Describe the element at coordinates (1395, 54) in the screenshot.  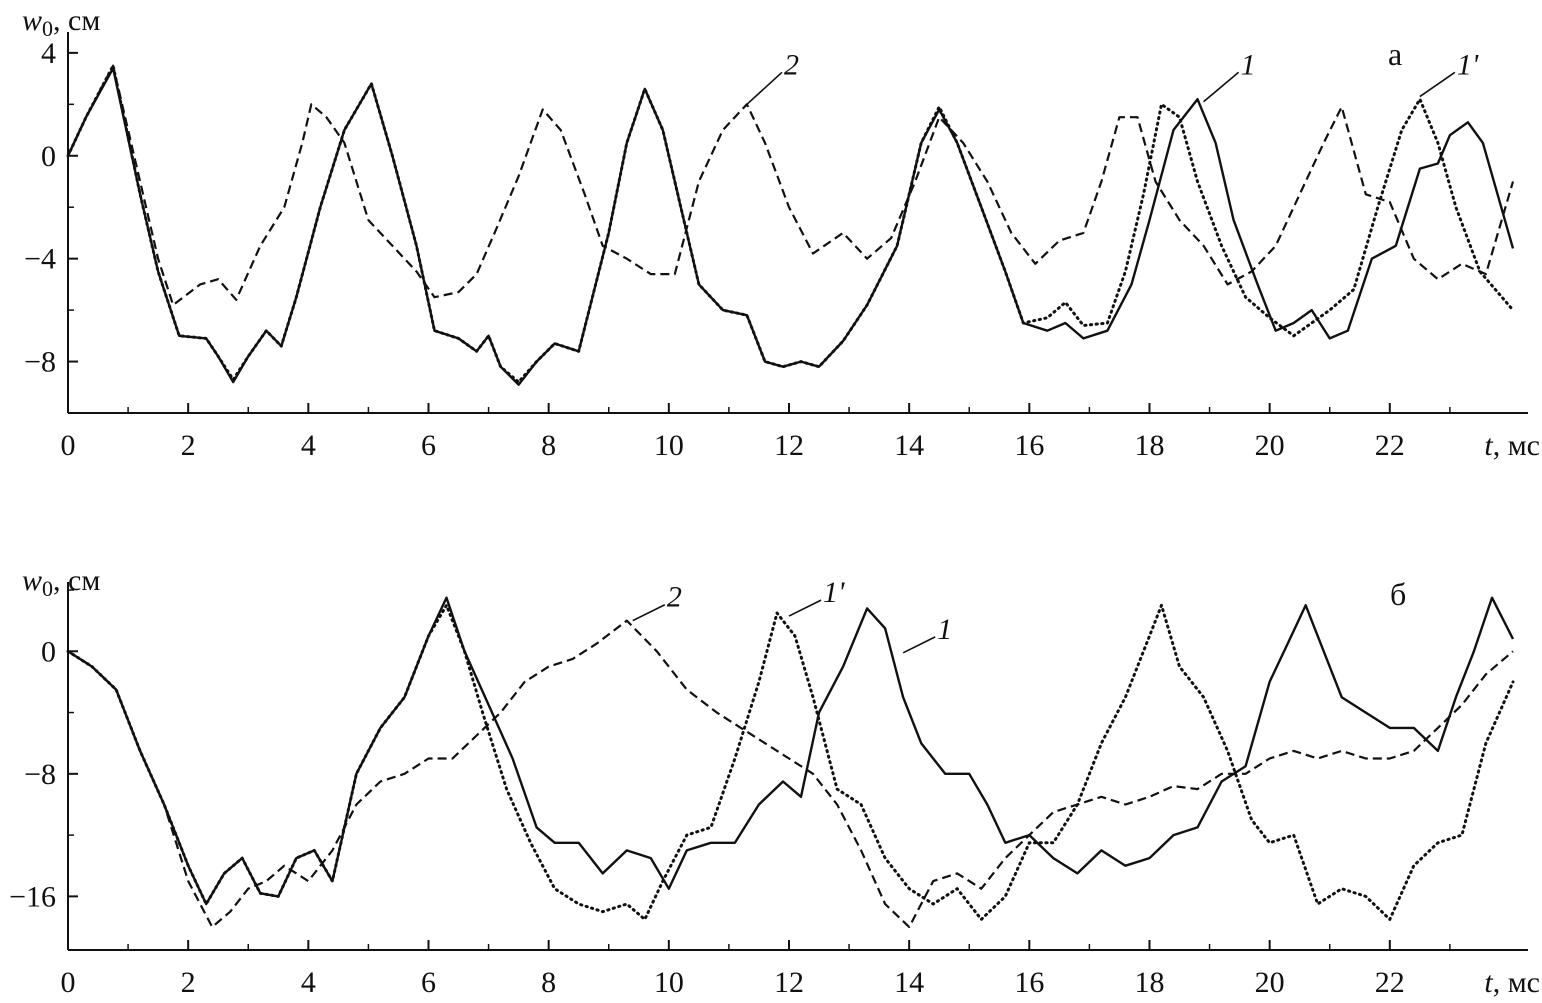
I see `panel-letter: а` at that location.